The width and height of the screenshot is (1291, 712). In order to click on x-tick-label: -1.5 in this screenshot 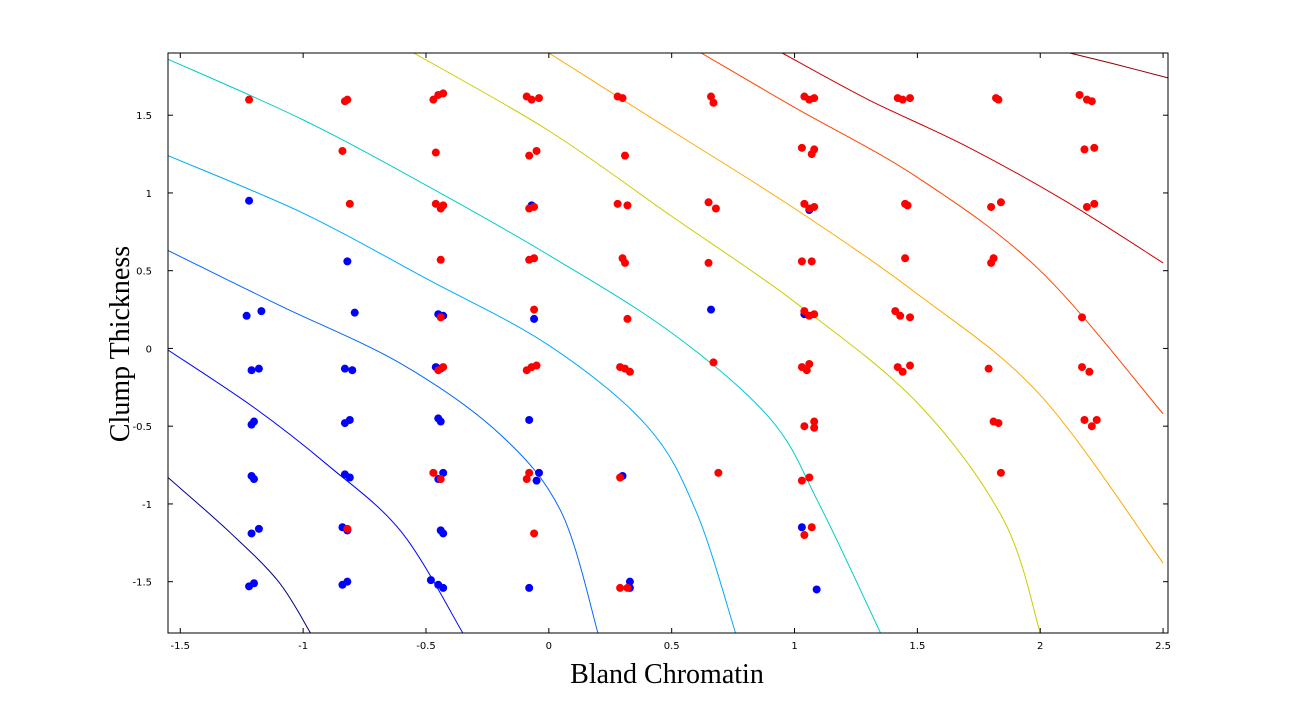, I will do `click(181, 646)`.